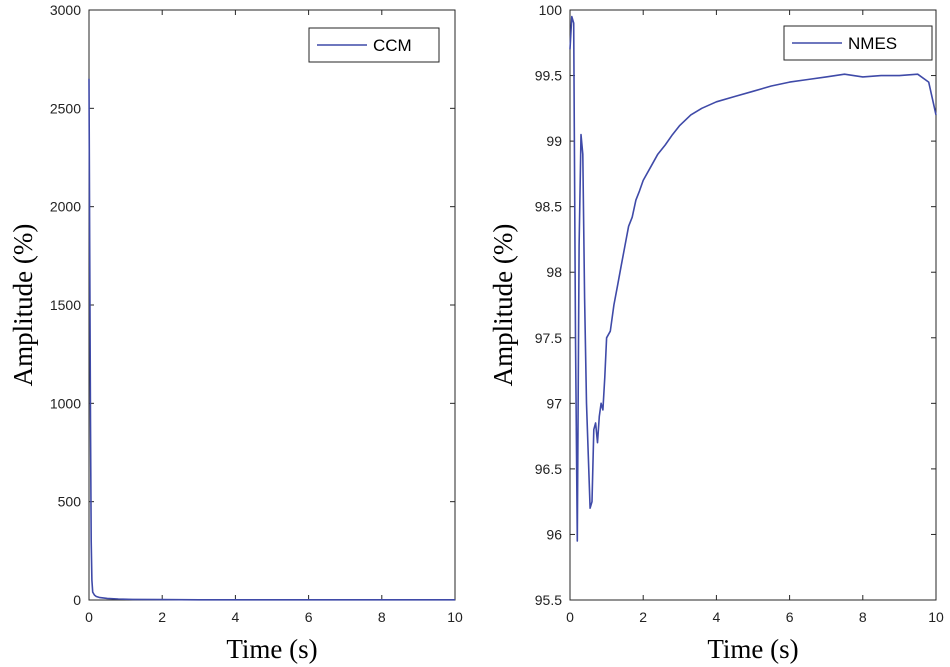  I want to click on y-tick-label: 3000, so click(65, 10).